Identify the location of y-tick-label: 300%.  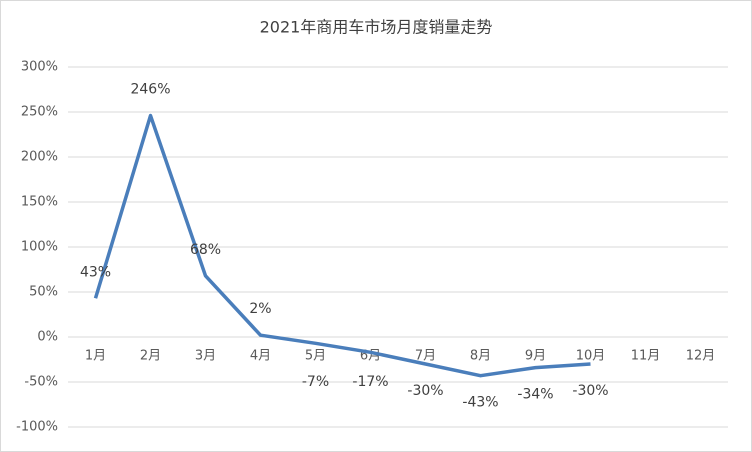
(39, 67).